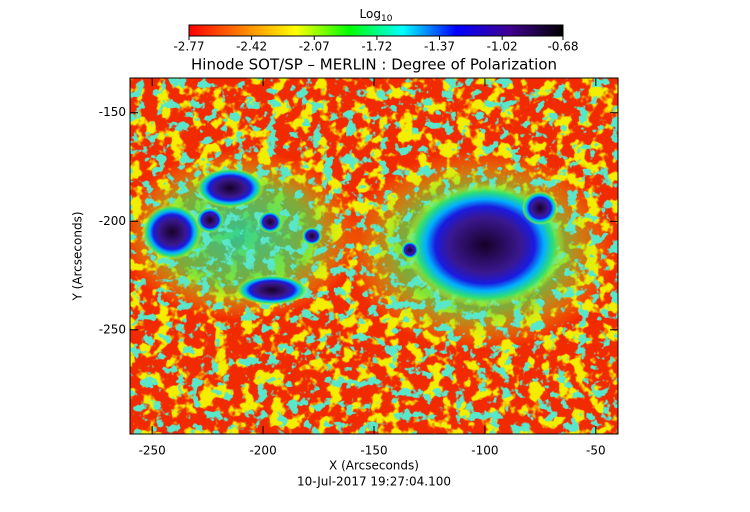 The height and width of the screenshot is (512, 750). Describe the element at coordinates (370, 14) in the screenshot. I see `colorbar-label-text: Log` at that location.